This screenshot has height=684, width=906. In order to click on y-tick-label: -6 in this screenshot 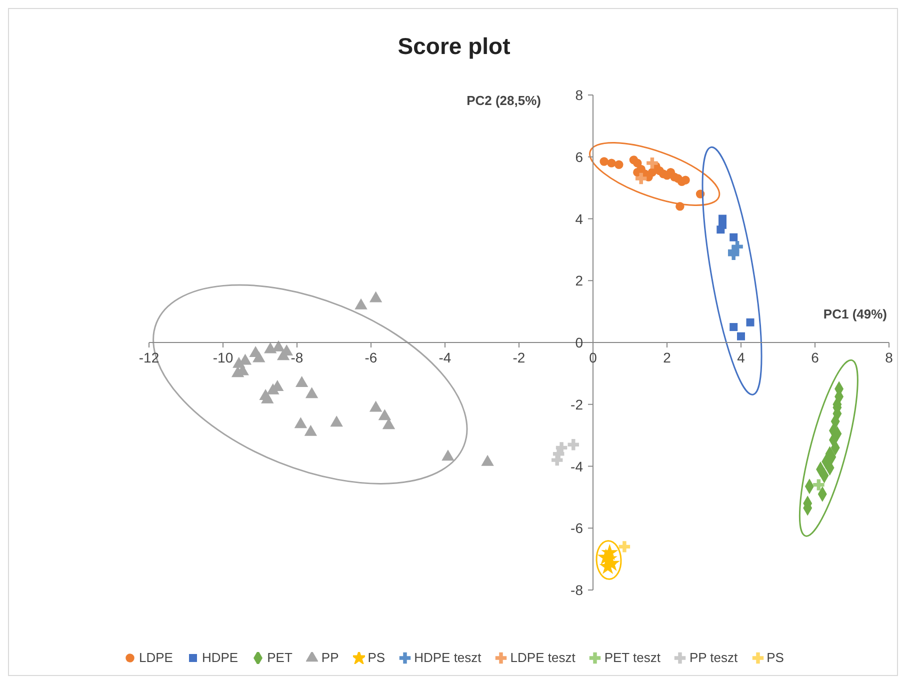, I will do `click(577, 528)`.